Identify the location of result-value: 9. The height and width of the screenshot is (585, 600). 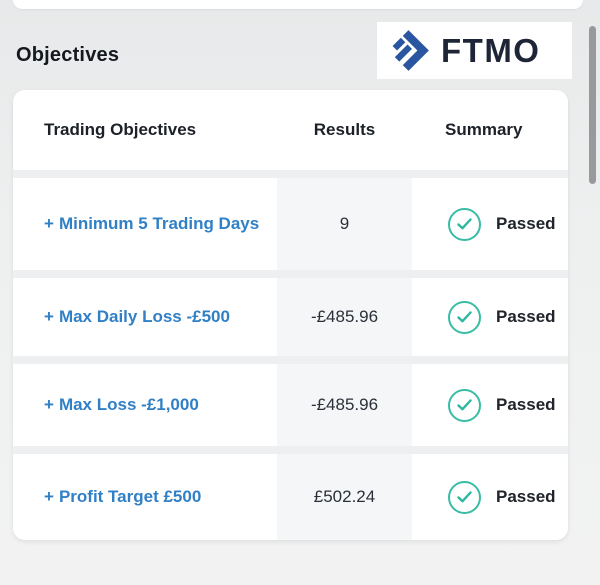
(344, 223).